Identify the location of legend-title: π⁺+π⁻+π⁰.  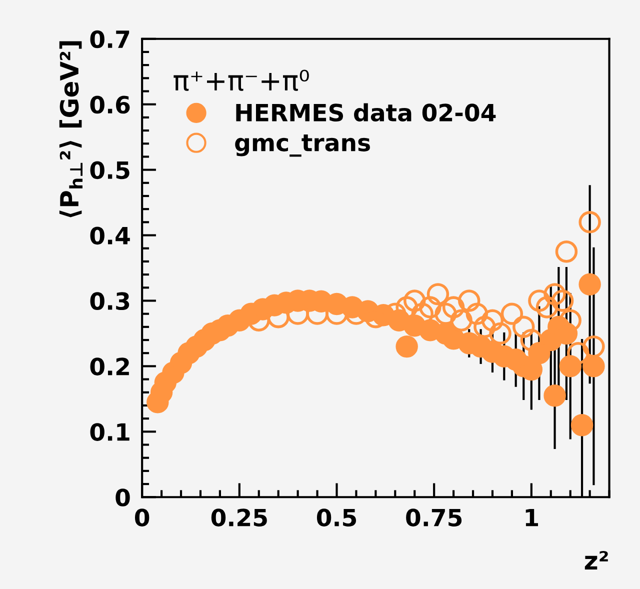
(241, 80).